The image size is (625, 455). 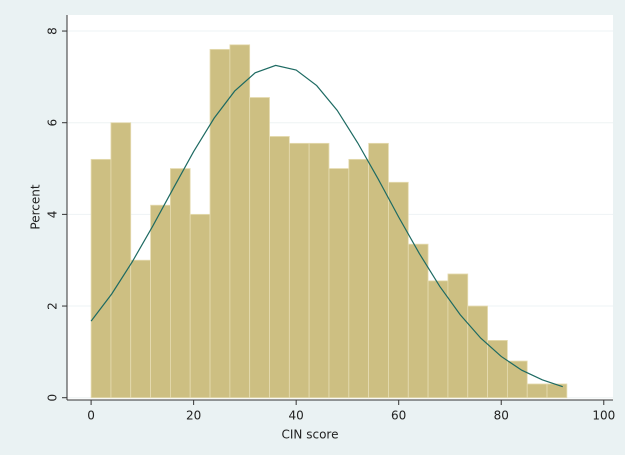 I want to click on y-tick-label: 4, so click(x=53, y=215).